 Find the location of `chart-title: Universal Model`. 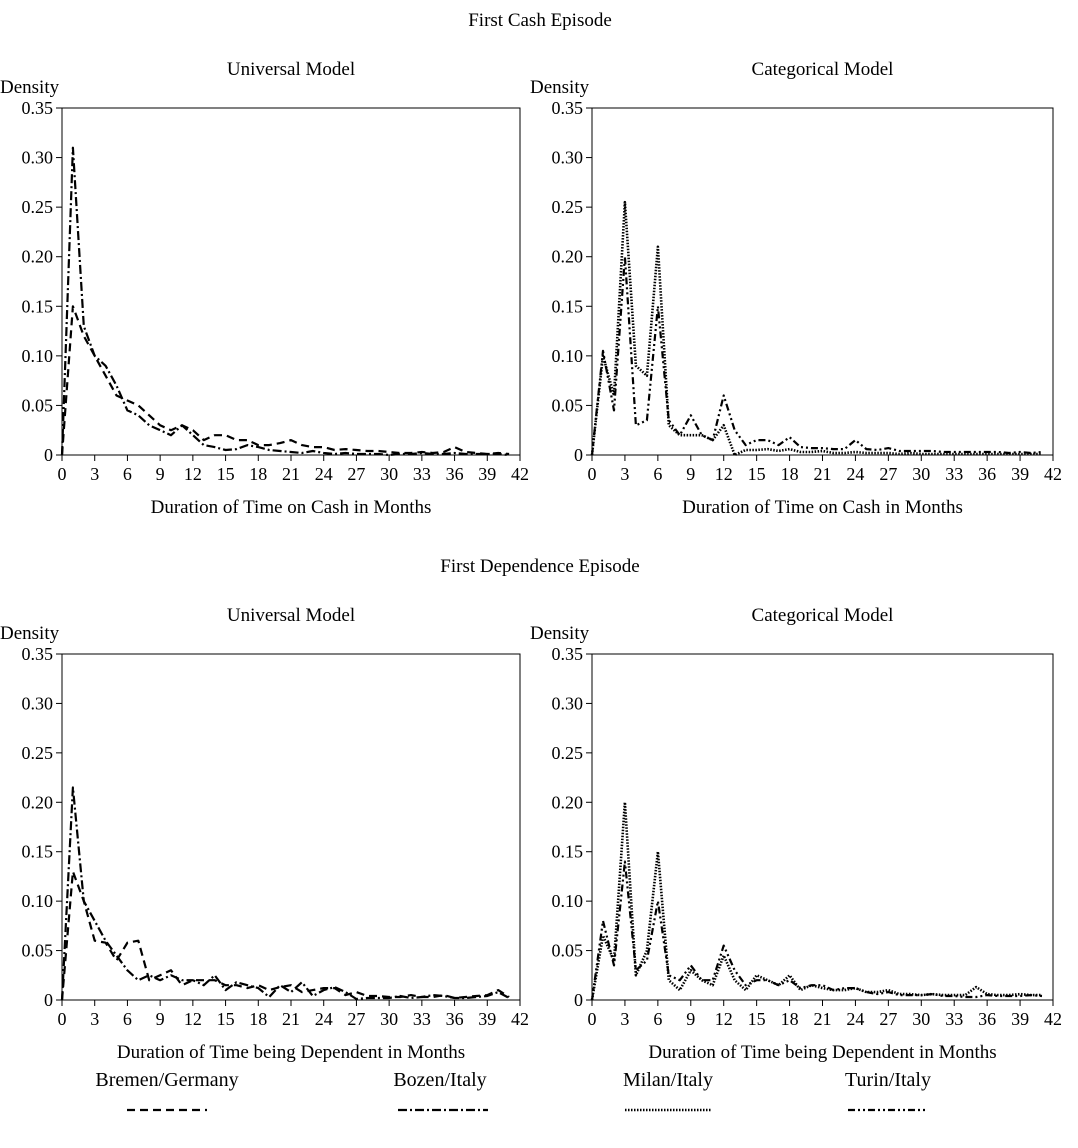

chart-title: Universal Model is located at coordinates (291, 615).